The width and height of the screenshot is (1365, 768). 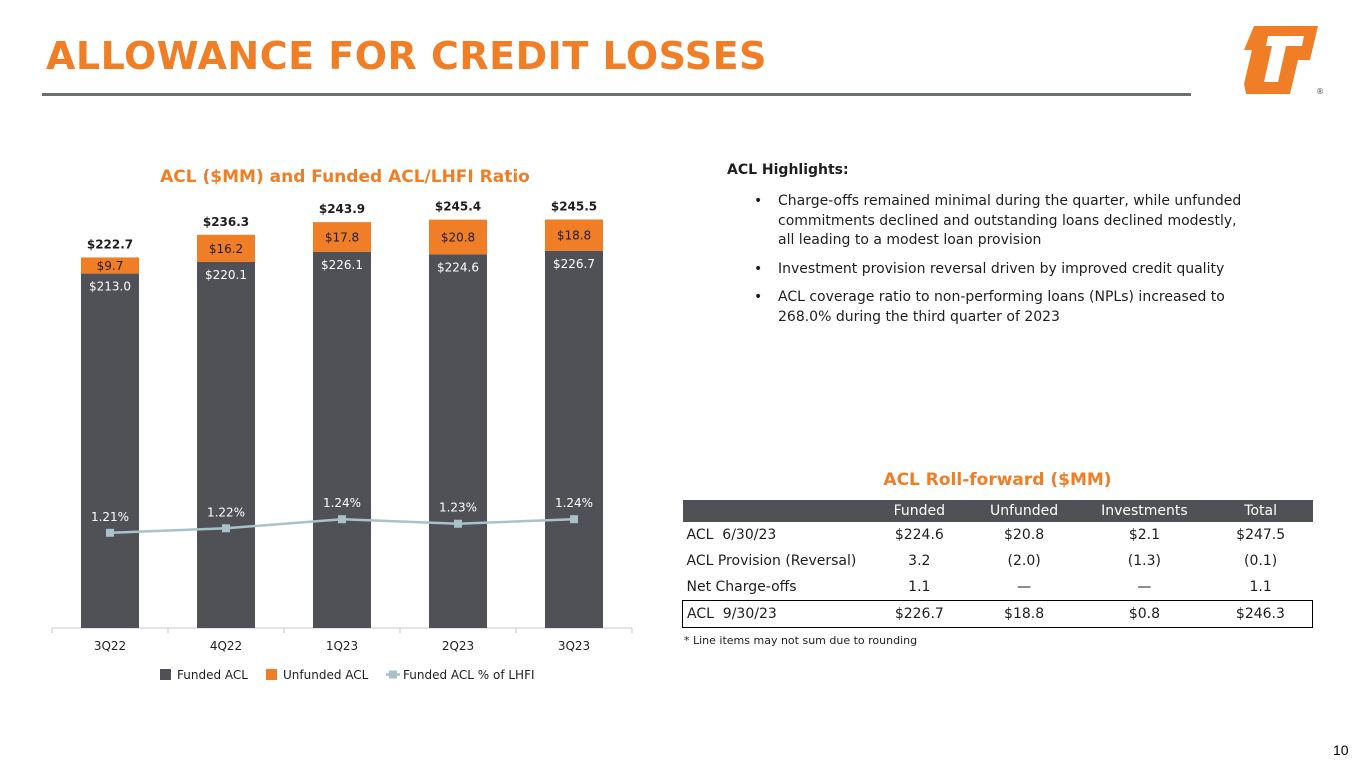 What do you see at coordinates (919, 535) in the screenshot?
I see `cell-funded: $224.6` at bounding box center [919, 535].